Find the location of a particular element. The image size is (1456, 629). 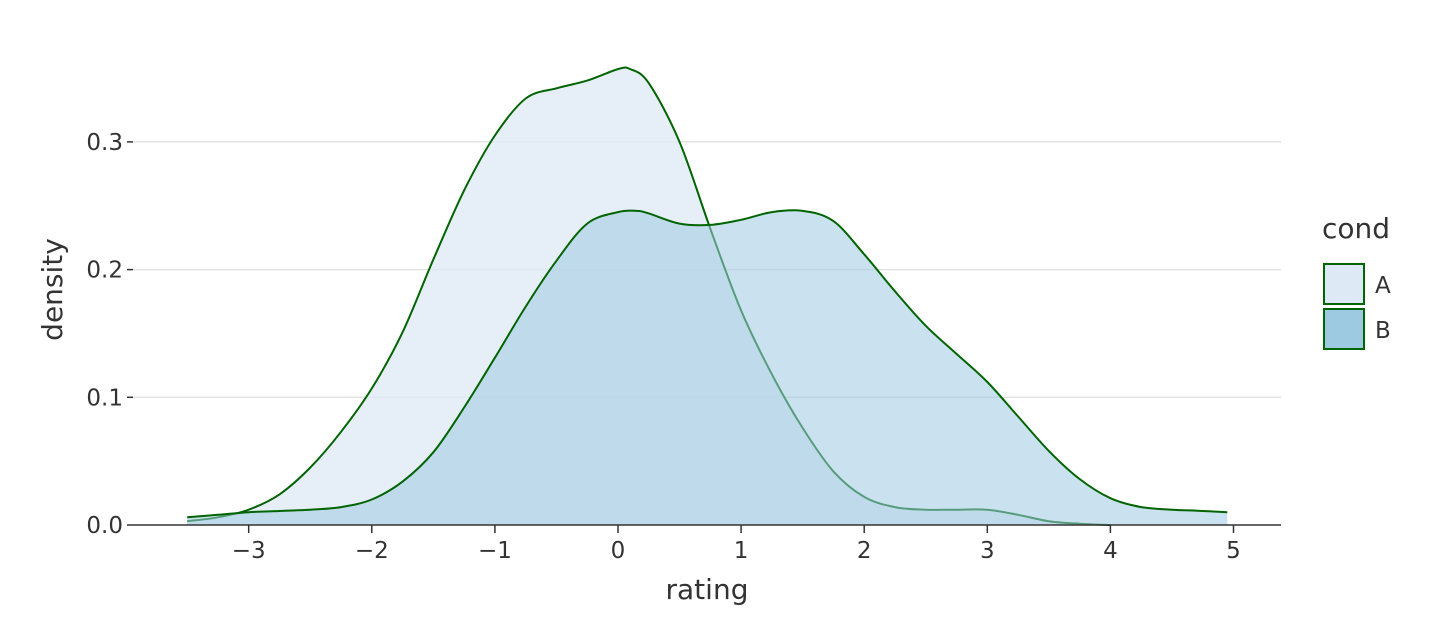

legend: cond AB is located at coordinates (1356, 281).